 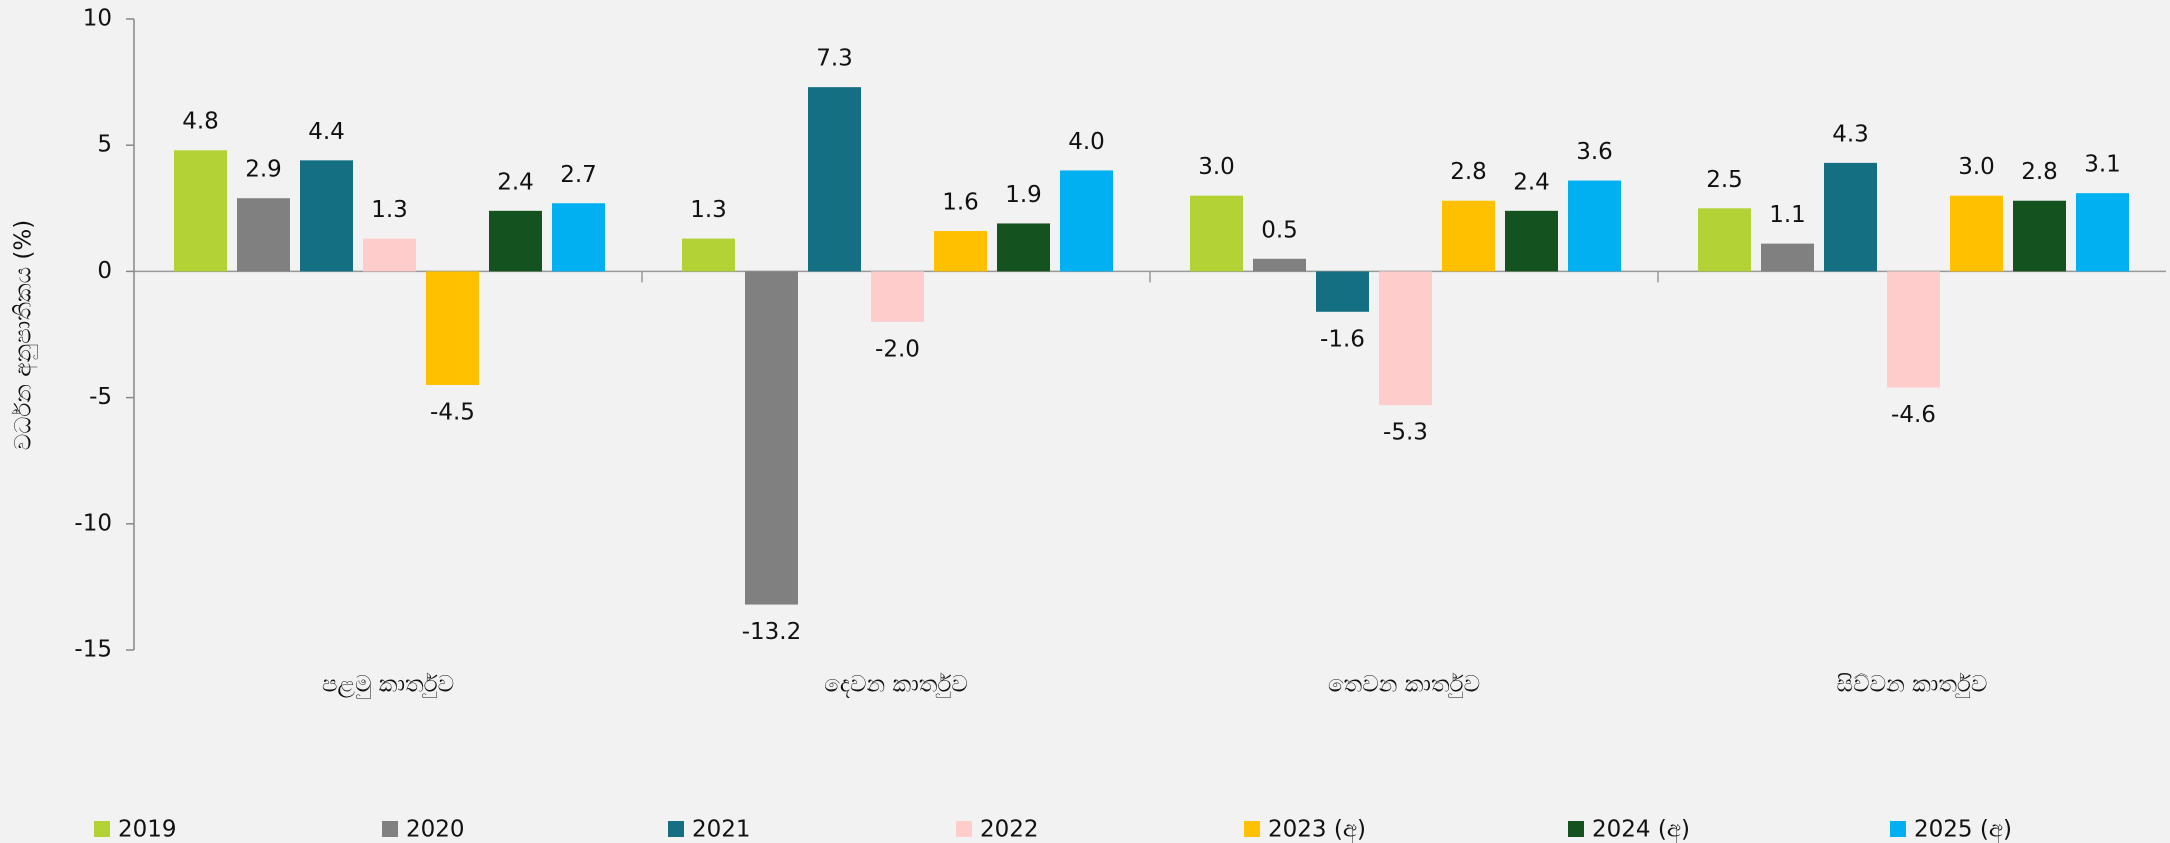 I want to click on value-label: 4.0, so click(x=1086, y=142).